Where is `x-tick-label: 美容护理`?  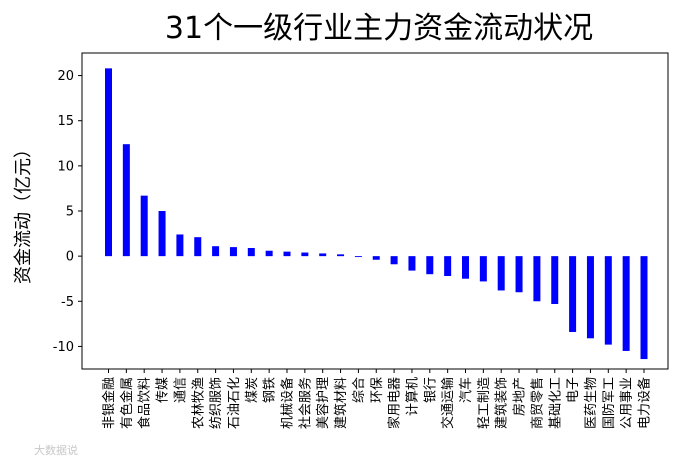
x-tick-label: 美容护理 is located at coordinates (323, 403).